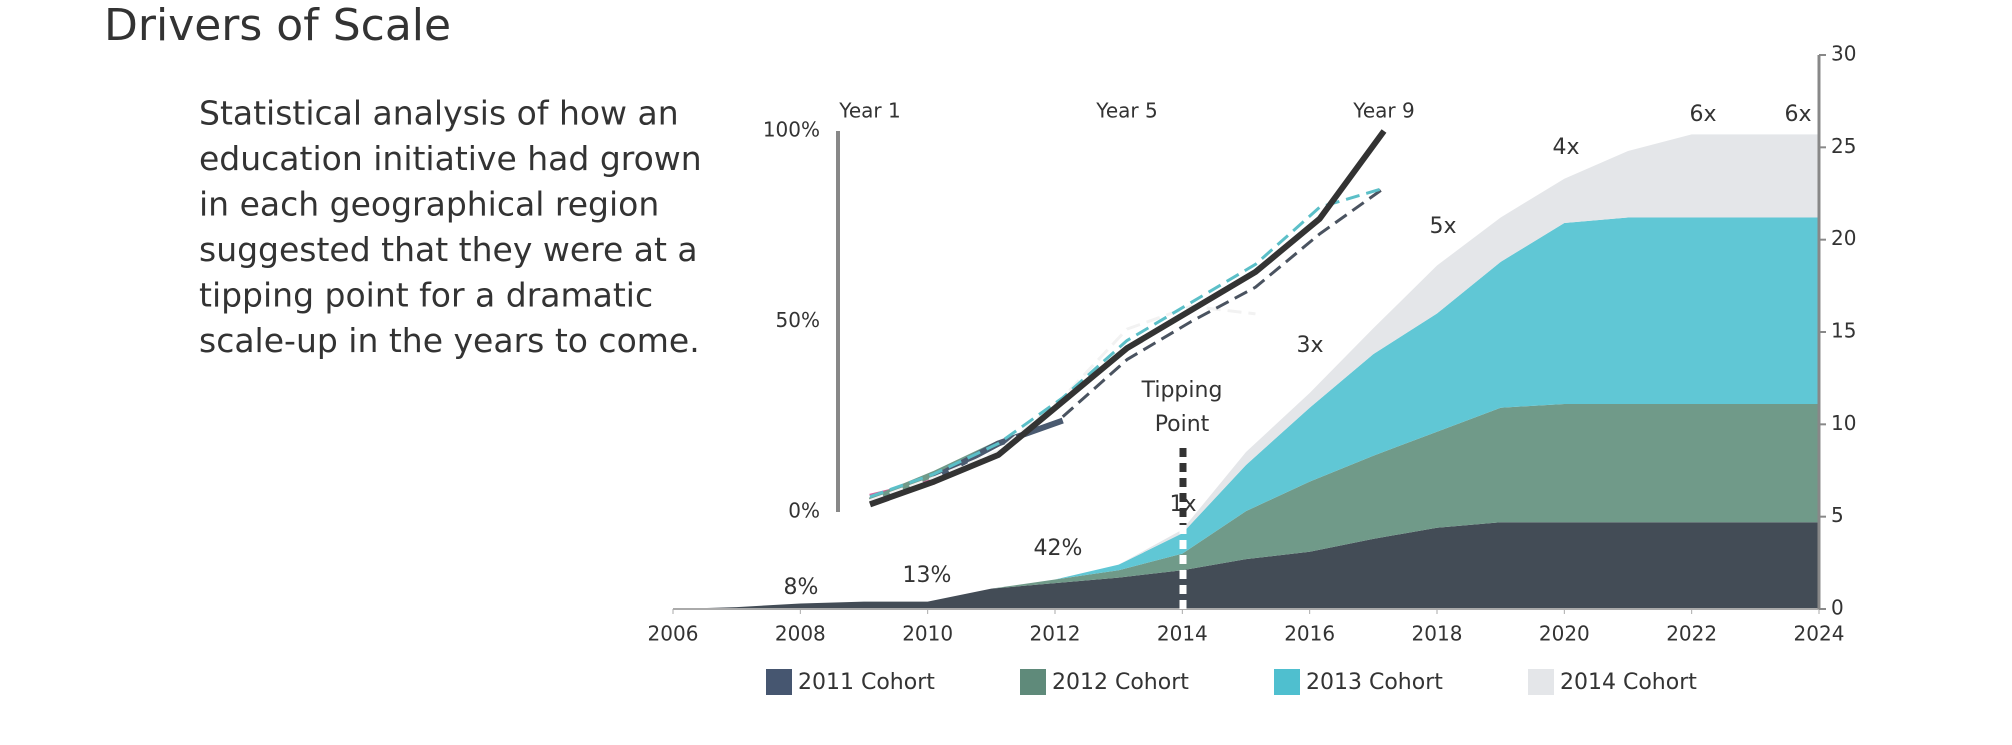 This screenshot has height=745, width=2012. Describe the element at coordinates (1309, 634) in the screenshot. I see `x-tick-label: 2016` at that location.